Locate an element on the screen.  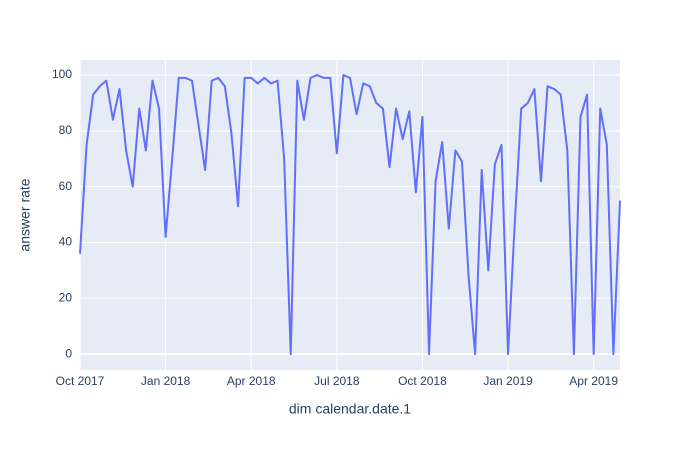
y-axis-title: answer rate is located at coordinates (25, 214).